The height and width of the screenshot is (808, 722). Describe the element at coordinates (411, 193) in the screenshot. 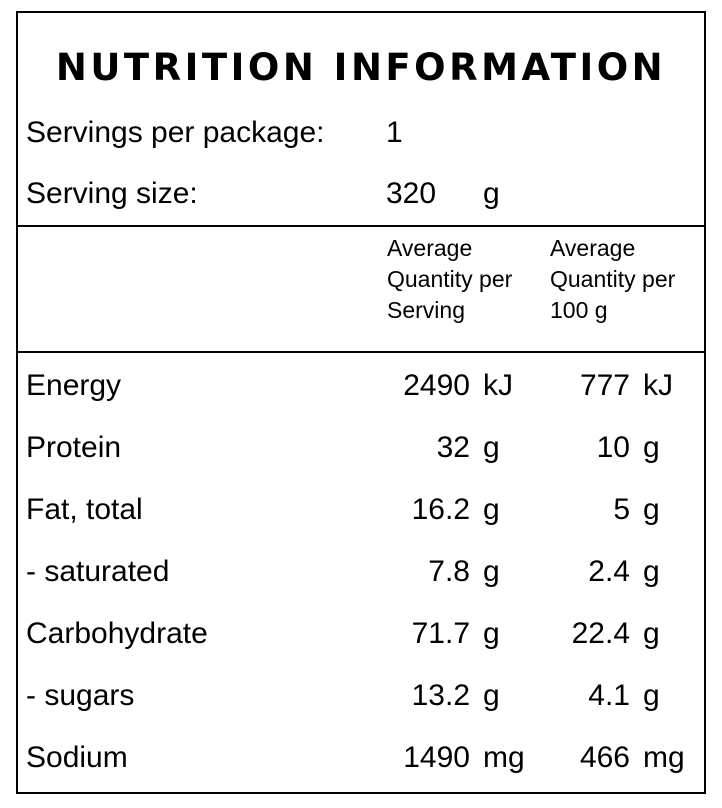

I see `serving-size-value: 320` at that location.